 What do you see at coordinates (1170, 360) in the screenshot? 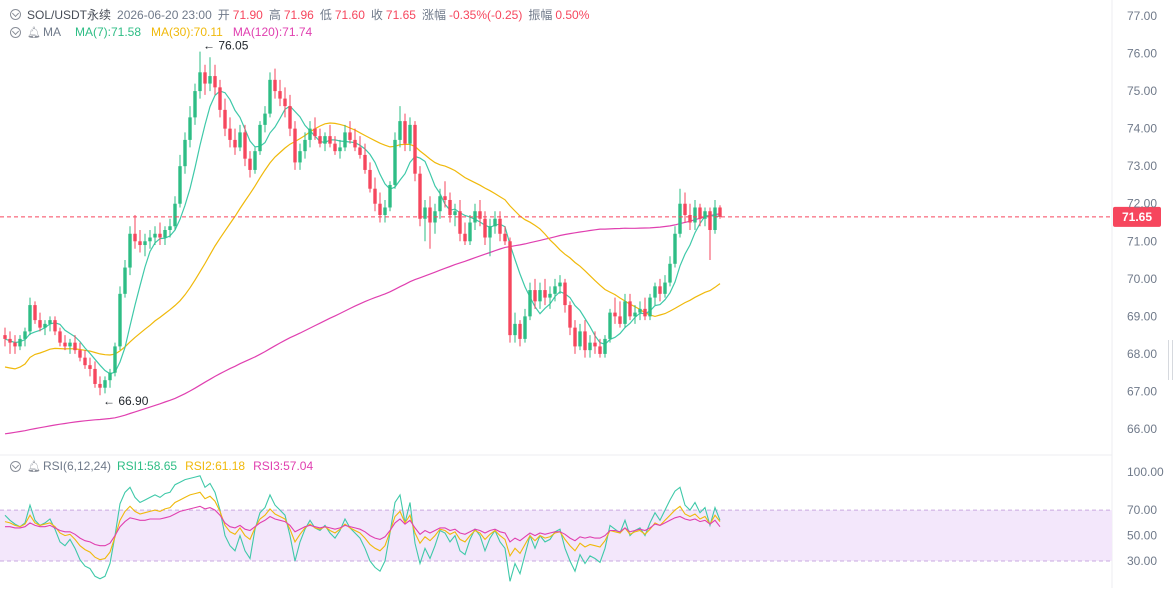
I see `resize-handle` at bounding box center [1170, 360].